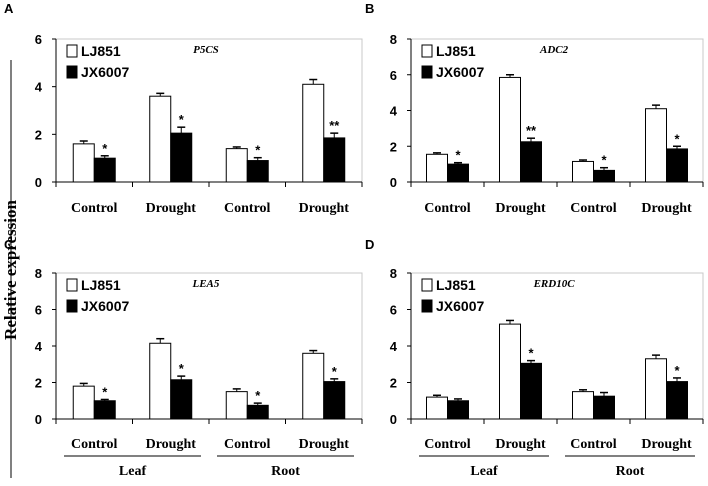  I want to click on panel-d-ytick-label: 8, so click(393, 273).